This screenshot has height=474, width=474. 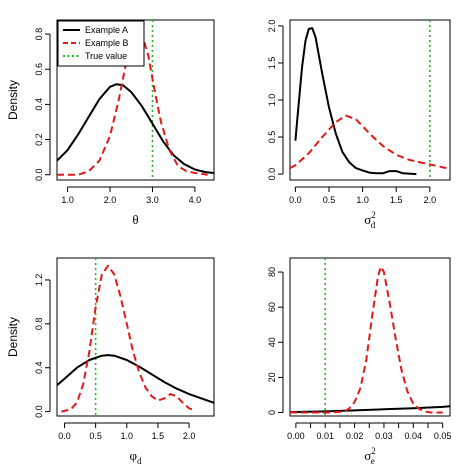 I want to click on y-tick-label: 40, so click(x=272, y=342).